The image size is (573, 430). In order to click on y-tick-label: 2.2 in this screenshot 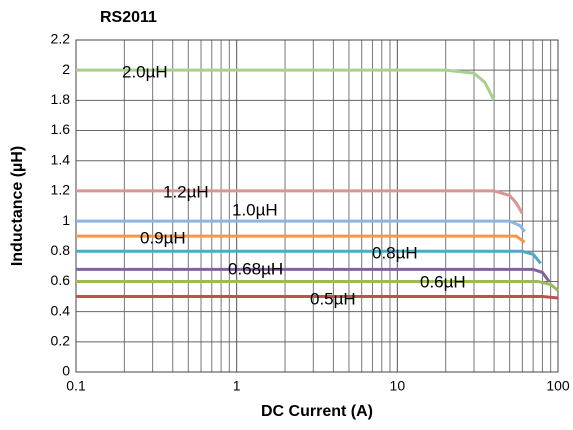, I will do `click(61, 39)`.